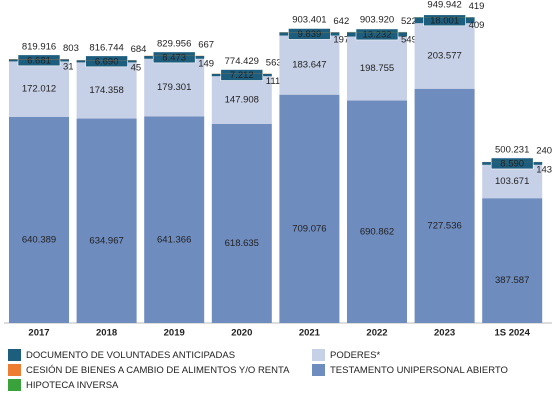 The height and width of the screenshot is (400, 558). What do you see at coordinates (72, 385) in the screenshot?
I see `legend-label: HIPOTECA INVERSA` at bounding box center [72, 385].